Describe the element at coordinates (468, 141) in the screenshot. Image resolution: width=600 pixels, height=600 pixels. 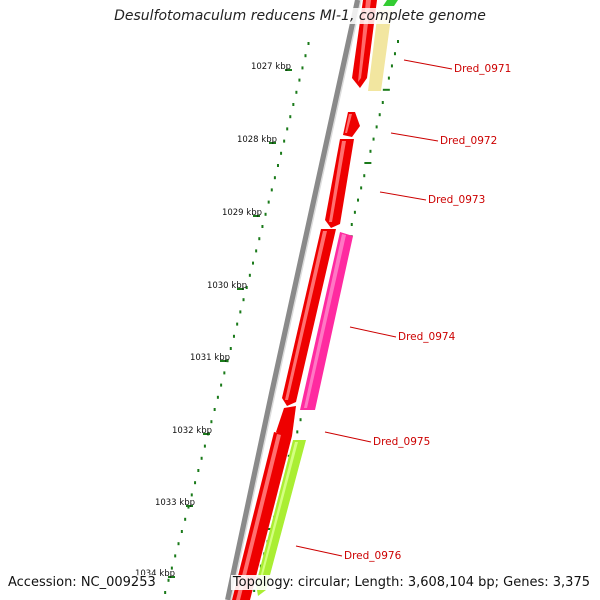
I see `gene-label: Dred_0972` at that location.